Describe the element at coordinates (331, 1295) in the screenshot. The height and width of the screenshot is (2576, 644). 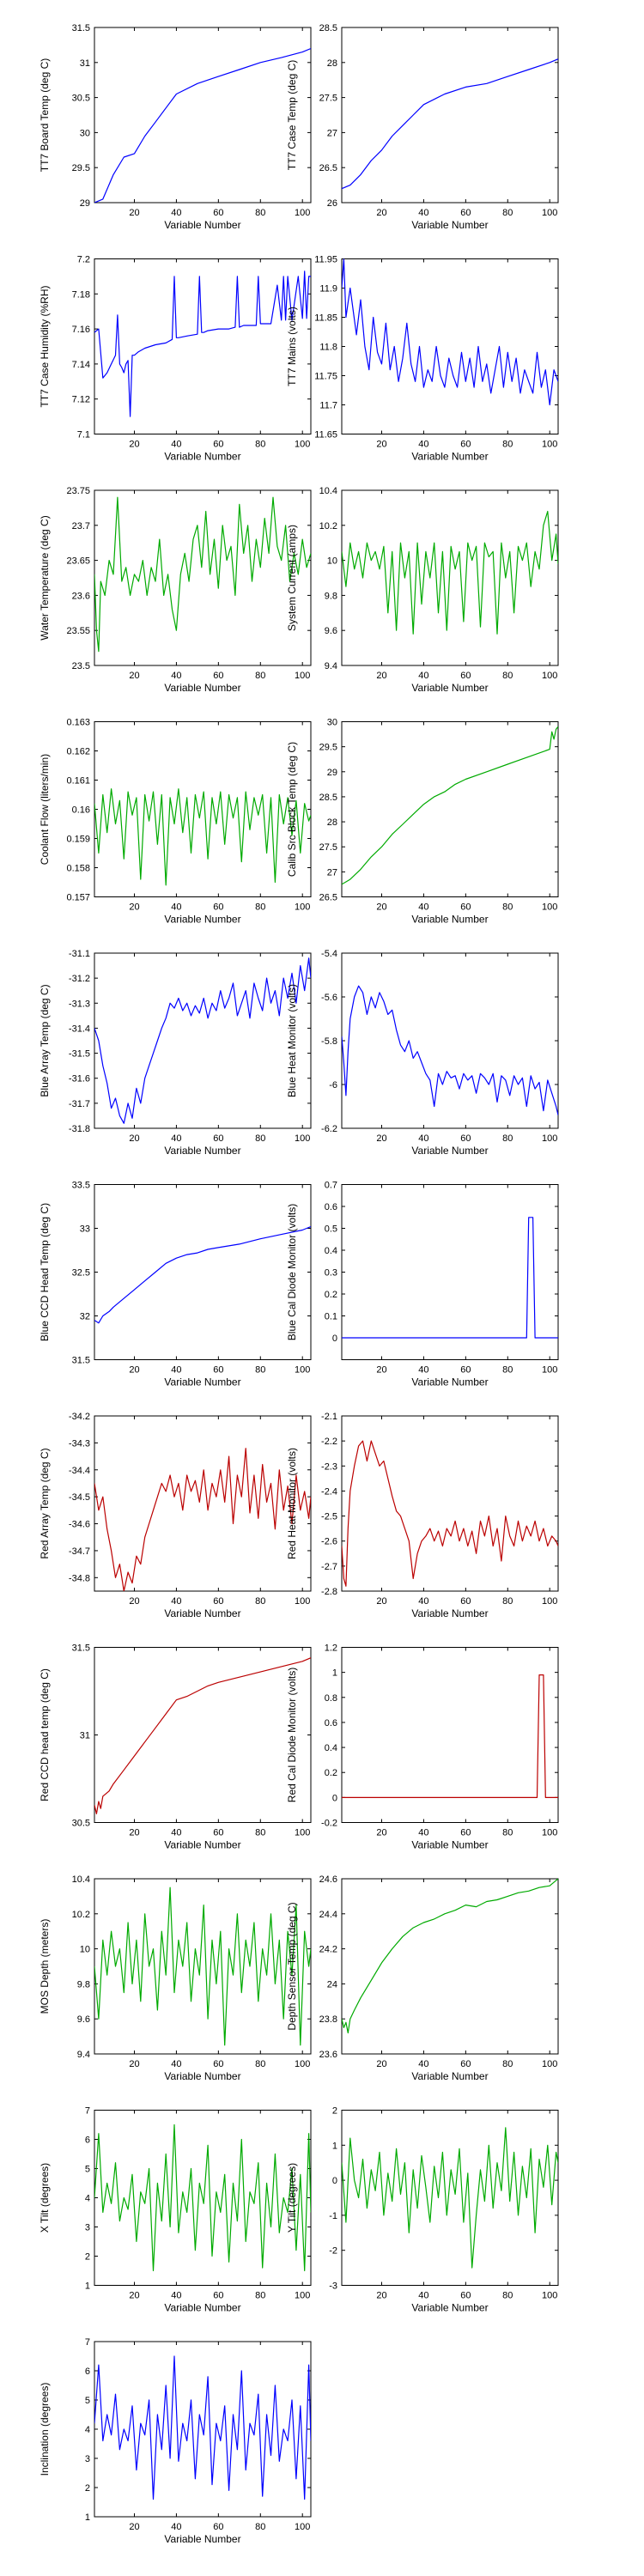
I see `y-tick-label: 0.2` at that location.